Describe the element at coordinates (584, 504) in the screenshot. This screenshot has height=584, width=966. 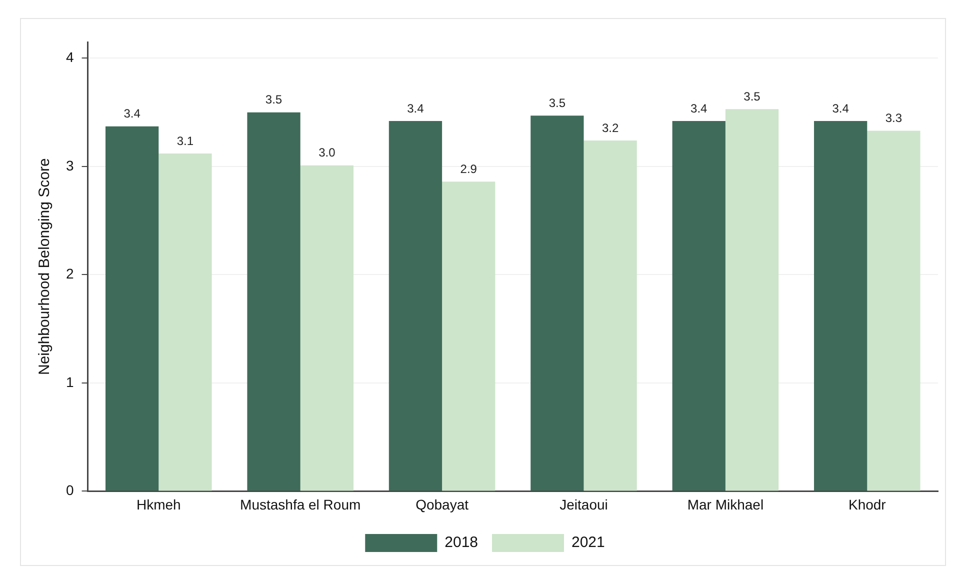
I see `x-tick-label: Jeitaoui` at that location.